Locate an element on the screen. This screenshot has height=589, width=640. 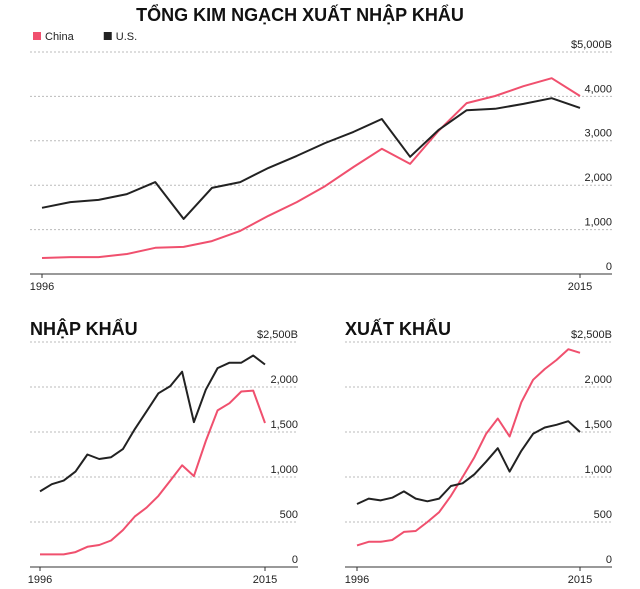
legend-label: China is located at coordinates (60, 37).